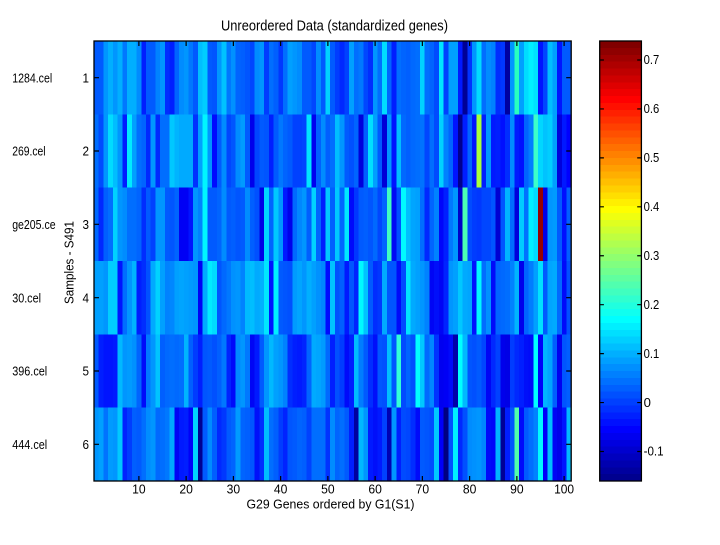 This screenshot has width=720, height=545. What do you see at coordinates (652, 304) in the screenshot?
I see `svg-text: 0.2` at bounding box center [652, 304].